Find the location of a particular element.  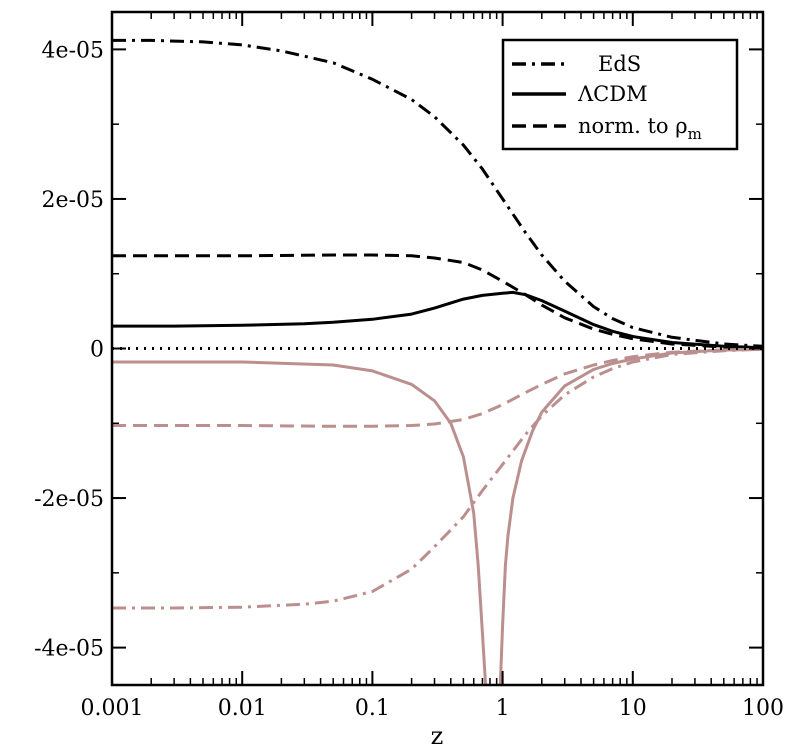

x-tick-label-1: 0.01 is located at coordinates (242, 708).